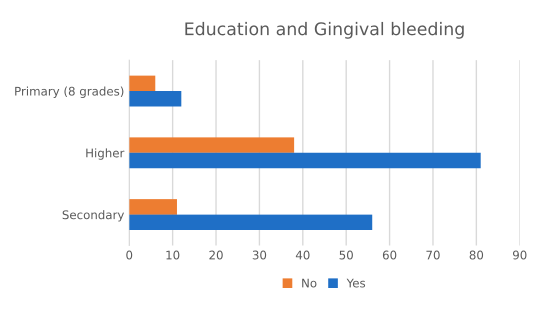 The width and height of the screenshot is (550, 334). I want to click on x-tick-label: 60, so click(389, 255).